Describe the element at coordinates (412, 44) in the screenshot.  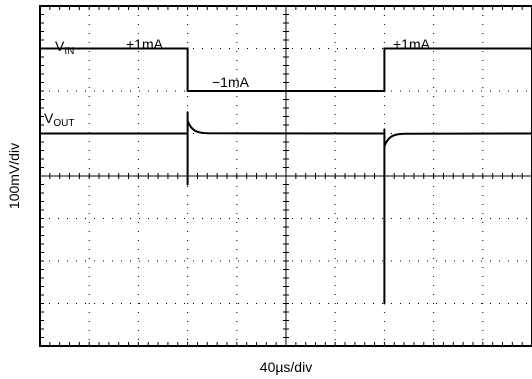
I see `segment-label-3: +1mA` at that location.